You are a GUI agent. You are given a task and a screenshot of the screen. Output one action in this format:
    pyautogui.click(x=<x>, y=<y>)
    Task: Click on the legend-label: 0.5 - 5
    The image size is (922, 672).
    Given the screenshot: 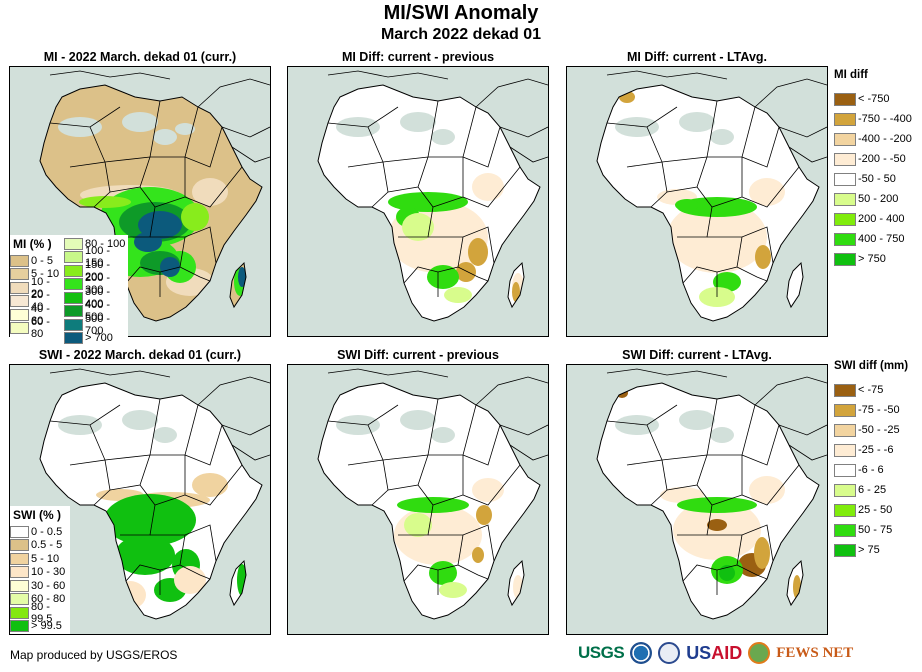 What is the action you would take?
    pyautogui.click(x=47, y=545)
    